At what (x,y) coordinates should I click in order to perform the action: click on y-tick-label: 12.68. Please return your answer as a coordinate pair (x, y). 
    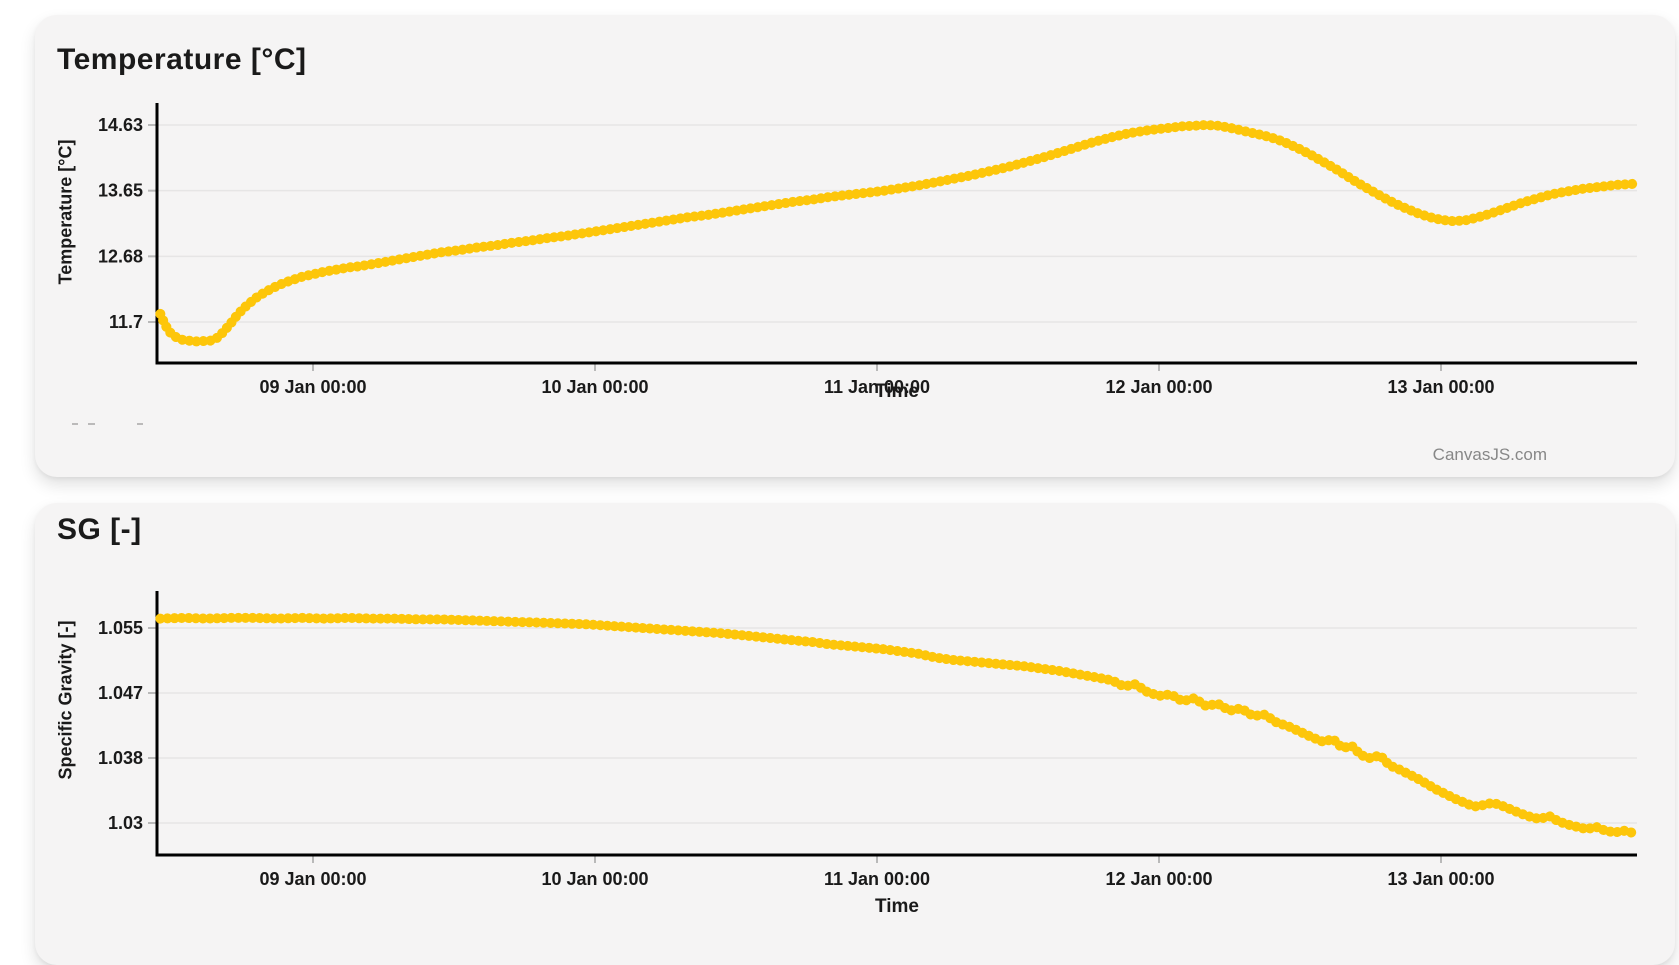
    Looking at the image, I should click on (120, 256).